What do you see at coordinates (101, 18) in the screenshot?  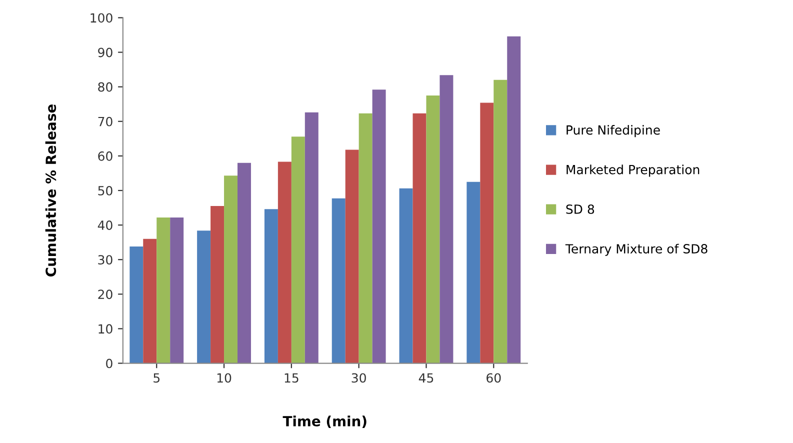 I see `y-tick-label: 100` at bounding box center [101, 18].